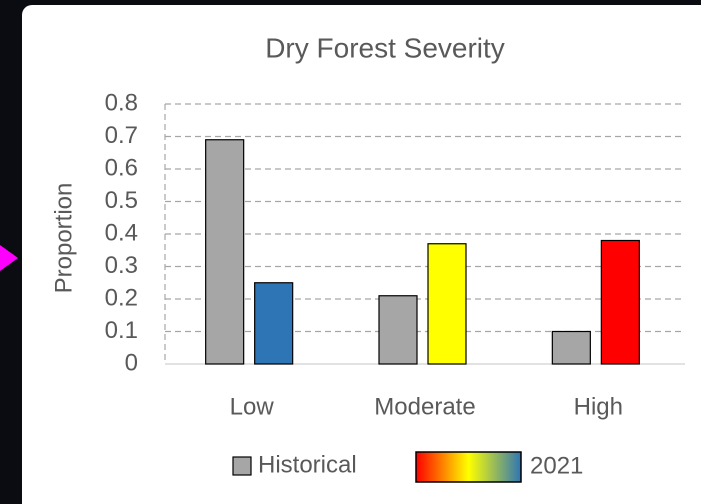 The height and width of the screenshot is (504, 701). What do you see at coordinates (385, 47) in the screenshot?
I see `chart-title: Dry Forest Severity` at bounding box center [385, 47].